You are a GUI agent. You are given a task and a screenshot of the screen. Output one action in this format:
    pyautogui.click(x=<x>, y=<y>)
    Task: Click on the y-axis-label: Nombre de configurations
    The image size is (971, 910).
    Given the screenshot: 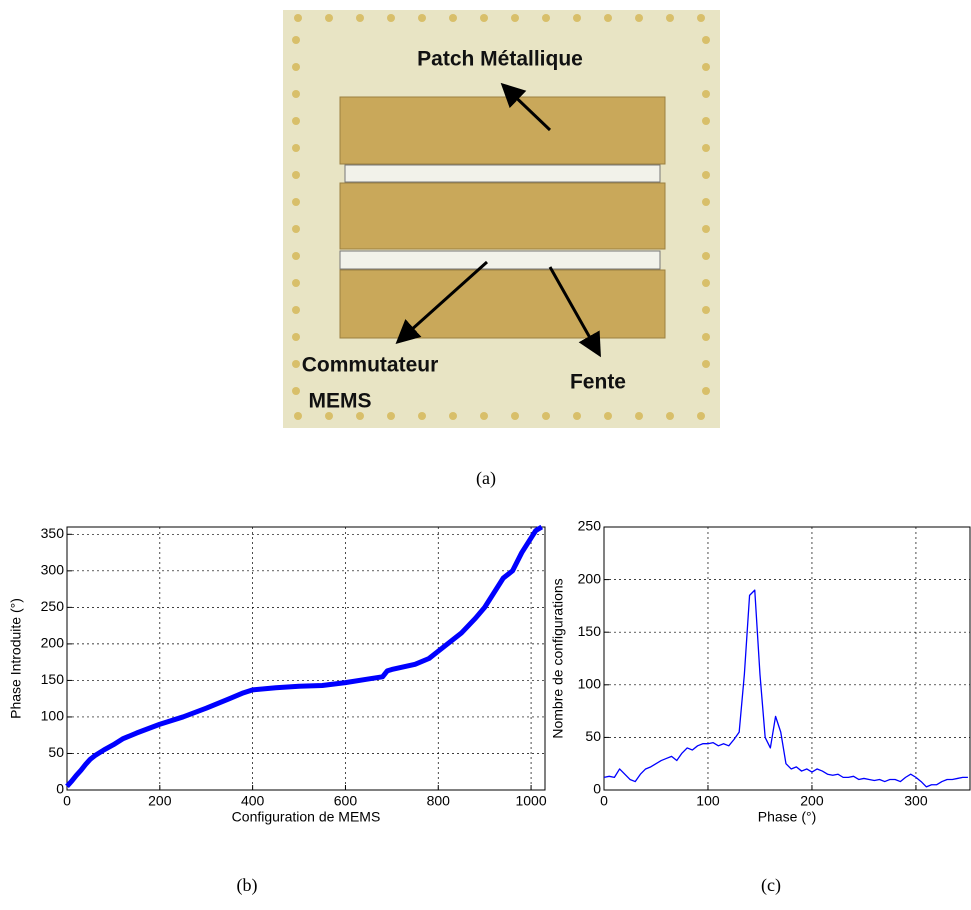 What is the action you would take?
    pyautogui.click(x=558, y=658)
    